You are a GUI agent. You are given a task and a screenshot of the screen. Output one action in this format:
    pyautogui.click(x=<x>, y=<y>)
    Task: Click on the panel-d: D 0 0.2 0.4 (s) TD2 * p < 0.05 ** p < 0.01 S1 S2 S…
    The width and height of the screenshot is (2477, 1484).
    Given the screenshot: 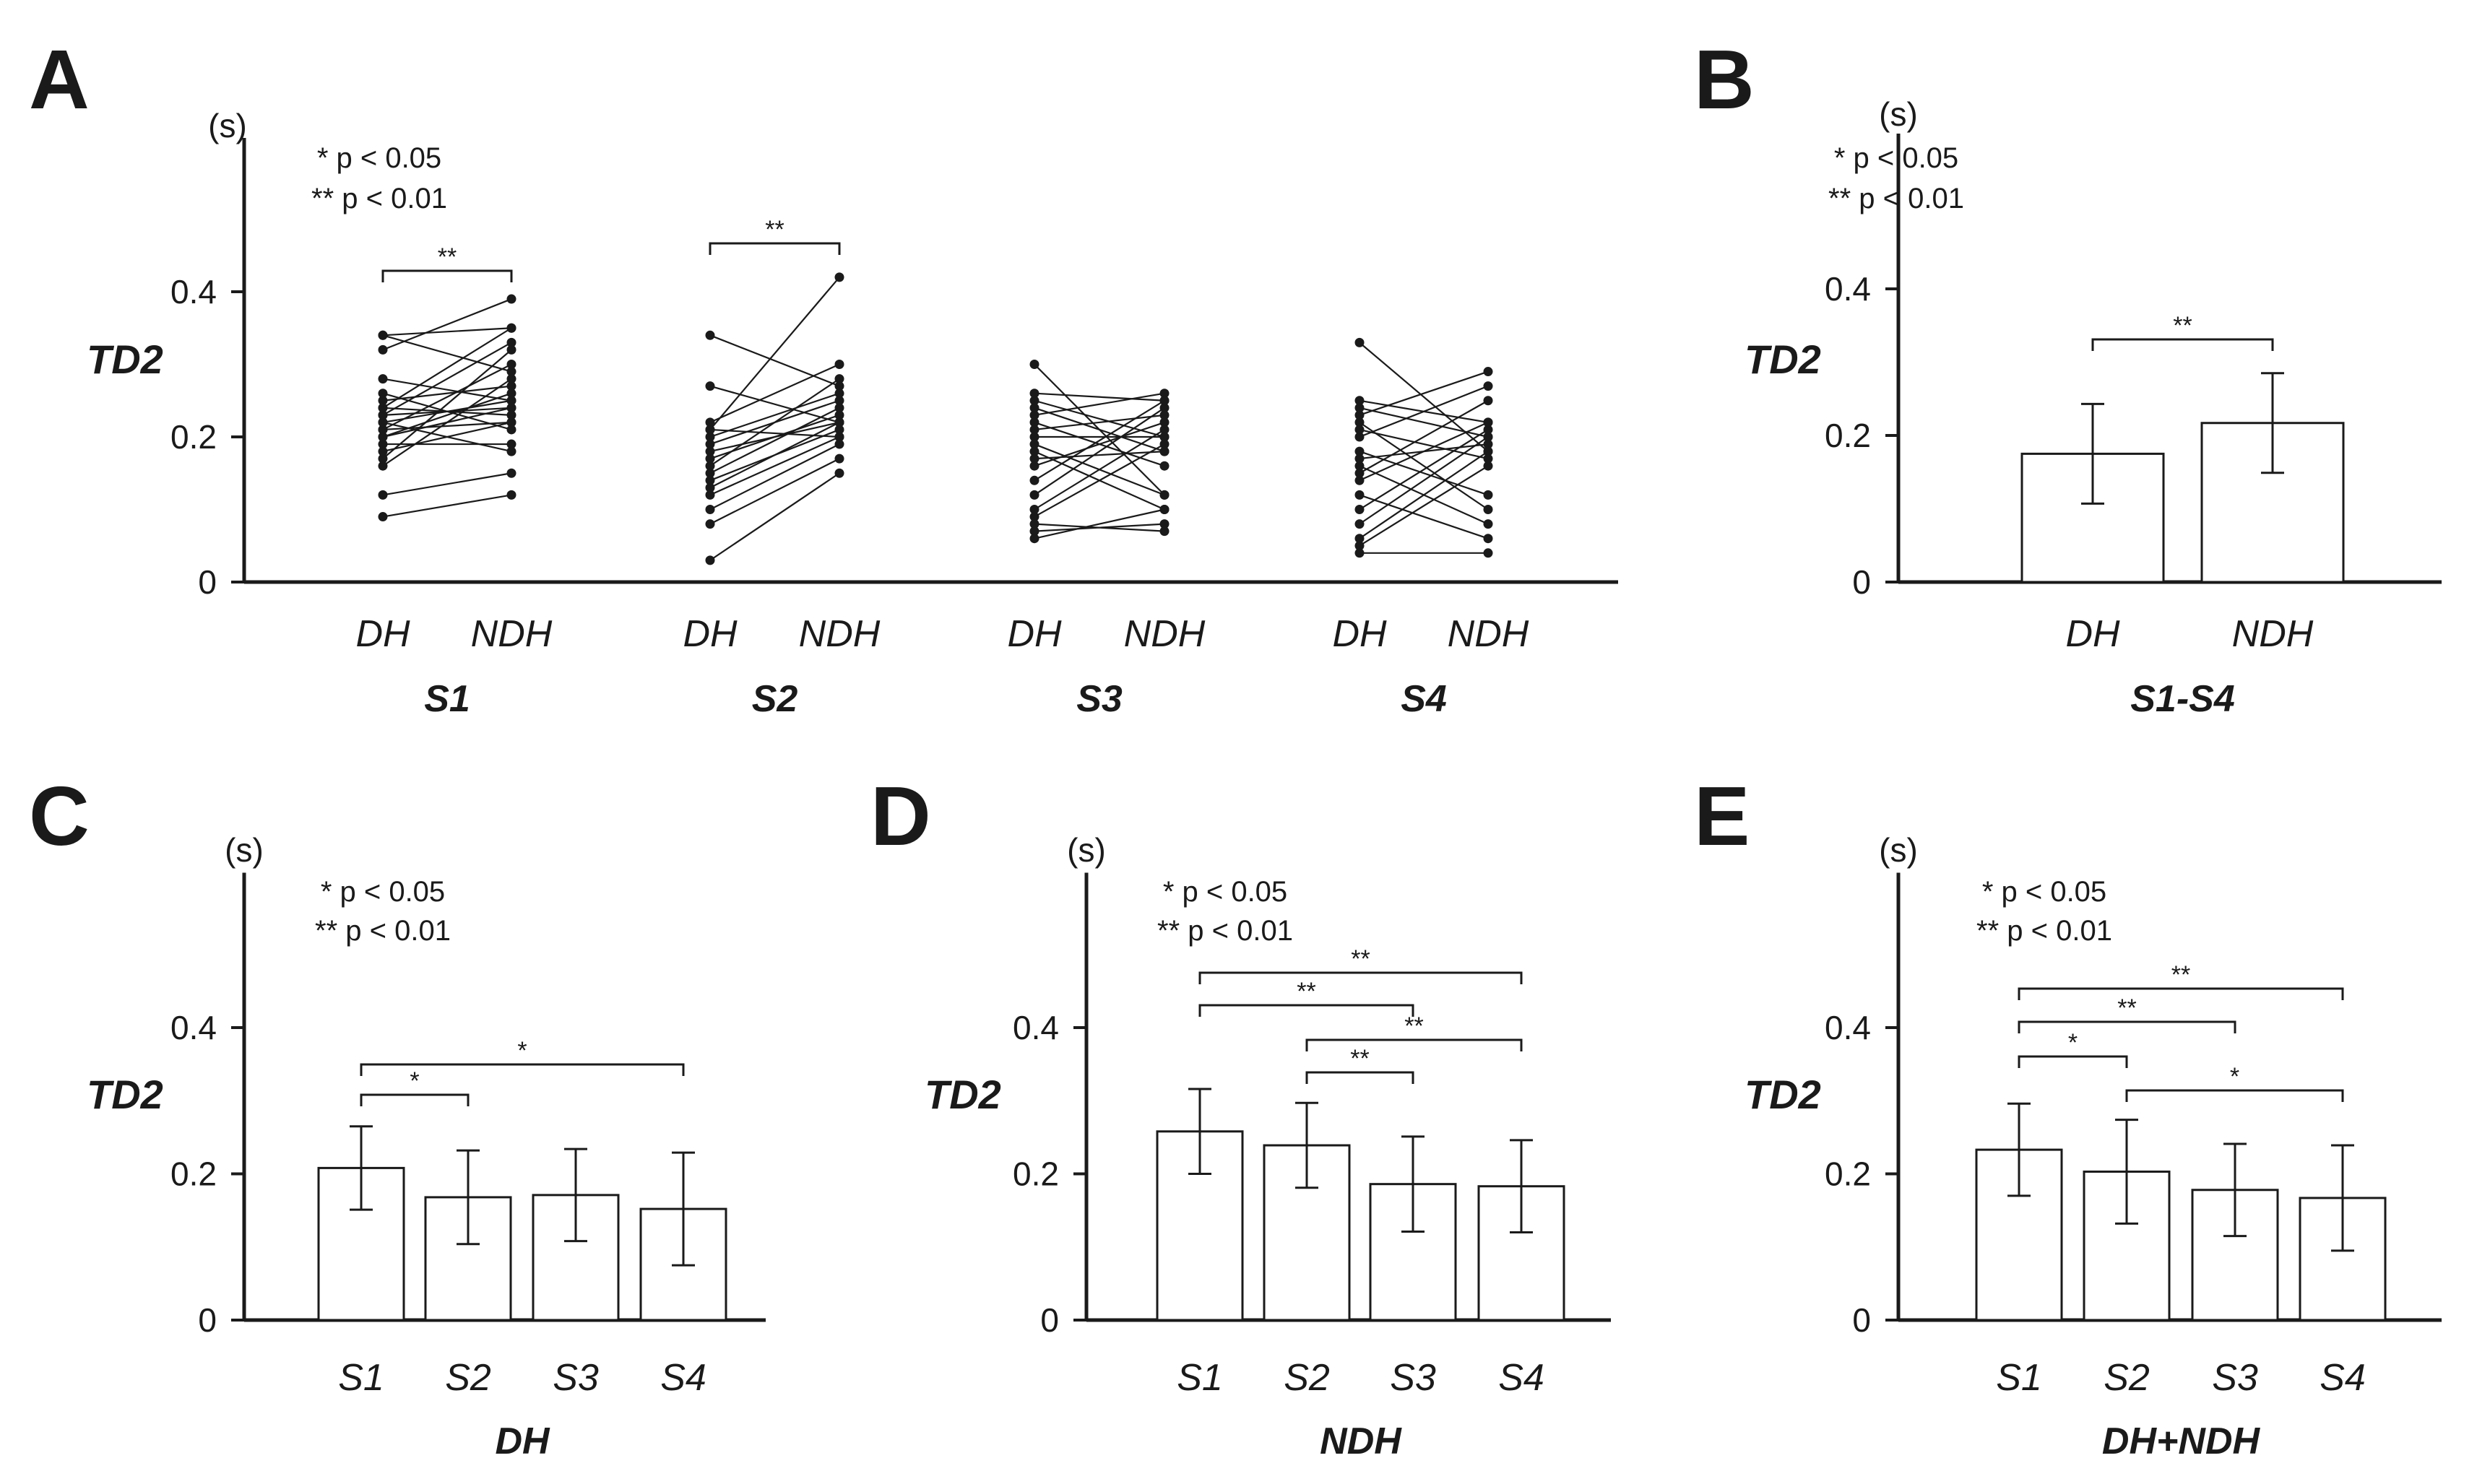 What is the action you would take?
    pyautogui.click(x=1240, y=1115)
    